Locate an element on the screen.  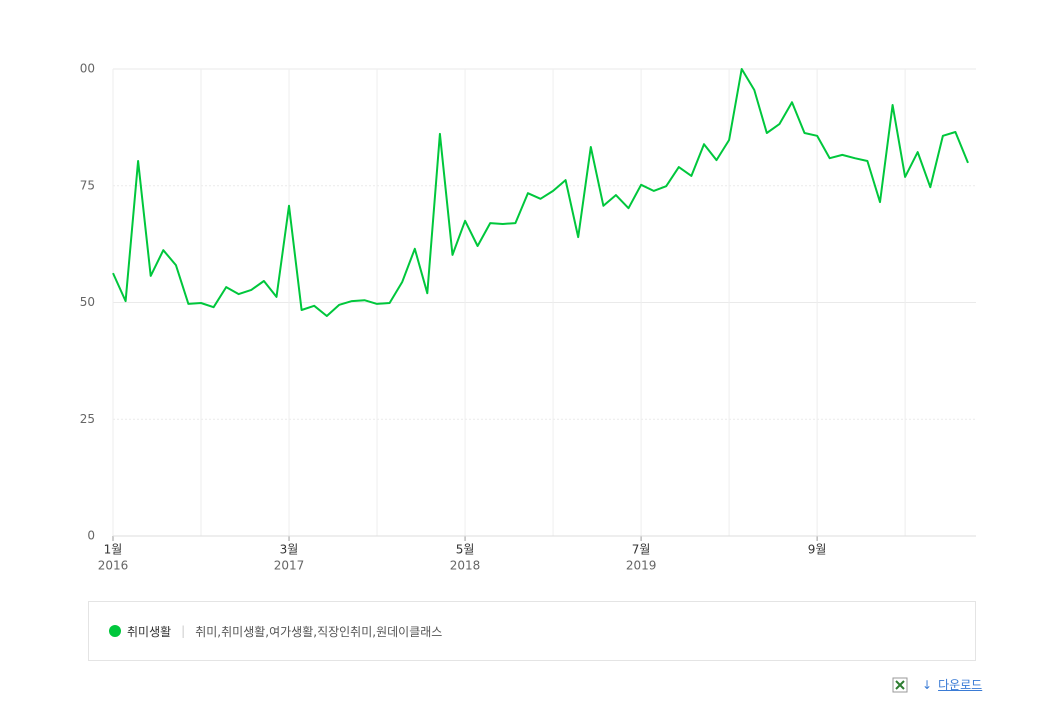
y-tick-label: 50 is located at coordinates (87, 302).